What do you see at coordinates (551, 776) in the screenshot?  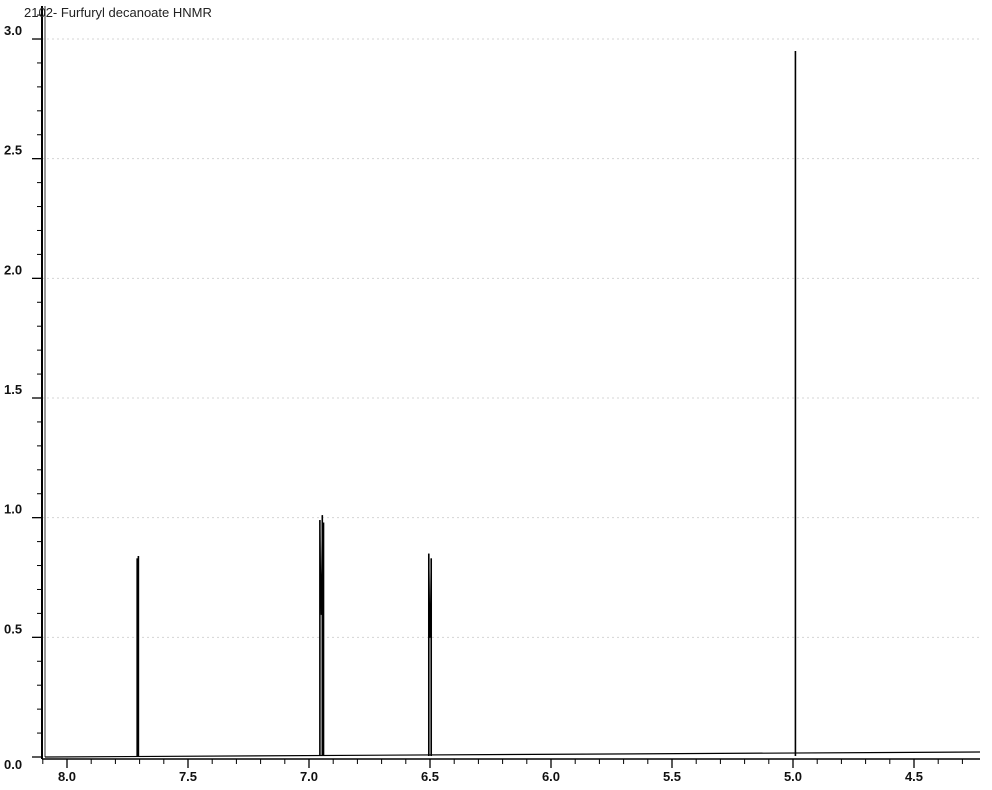 I see `x-tick-label: 6.0` at bounding box center [551, 776].